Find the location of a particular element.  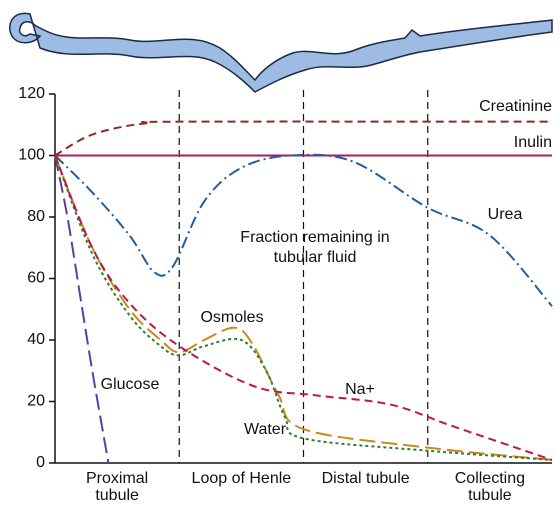

y-tick-label: 0 is located at coordinates (40, 462).